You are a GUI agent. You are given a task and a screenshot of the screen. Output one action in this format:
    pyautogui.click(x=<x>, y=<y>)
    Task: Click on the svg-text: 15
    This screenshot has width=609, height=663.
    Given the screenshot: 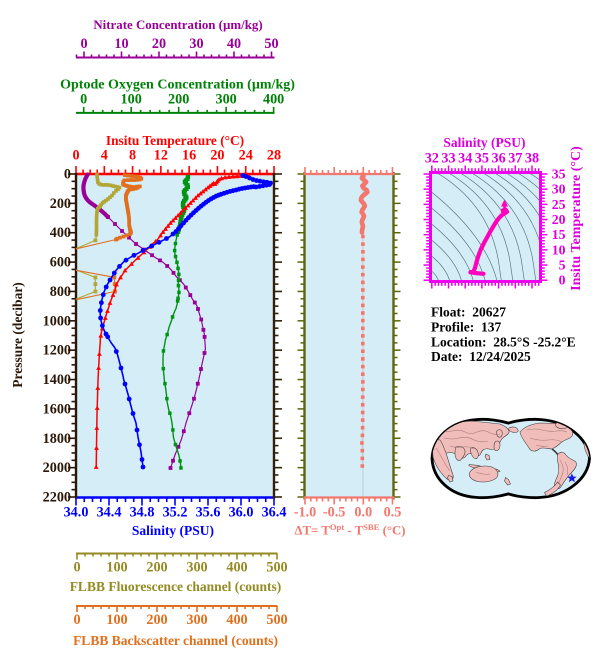 What is the action you would take?
    pyautogui.click(x=559, y=234)
    